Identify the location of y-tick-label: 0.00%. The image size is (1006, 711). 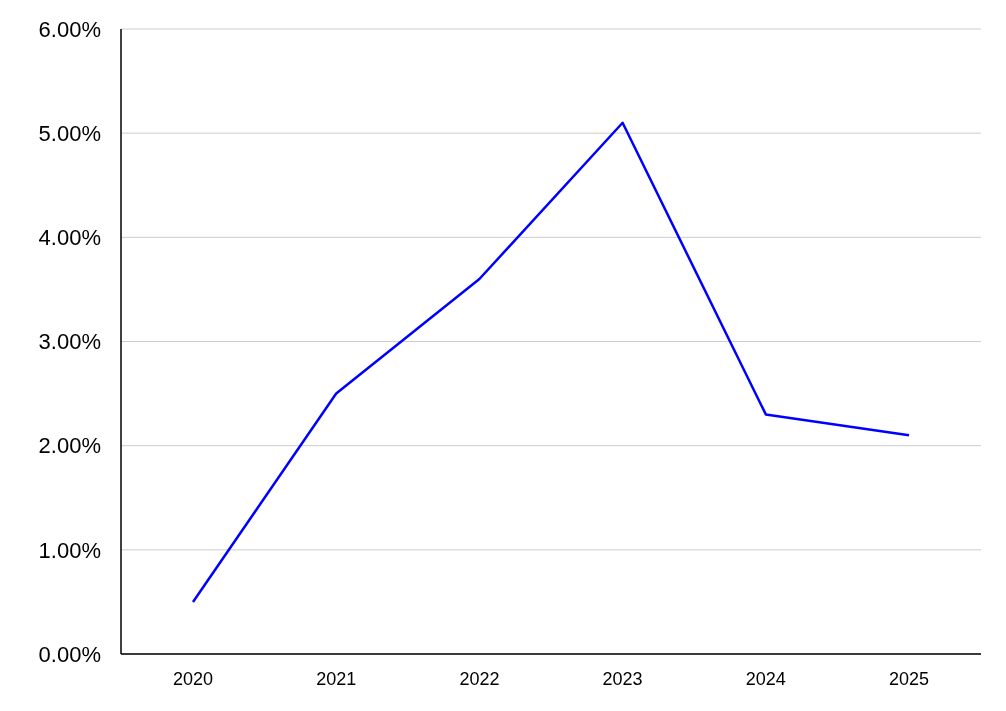
(69, 654).